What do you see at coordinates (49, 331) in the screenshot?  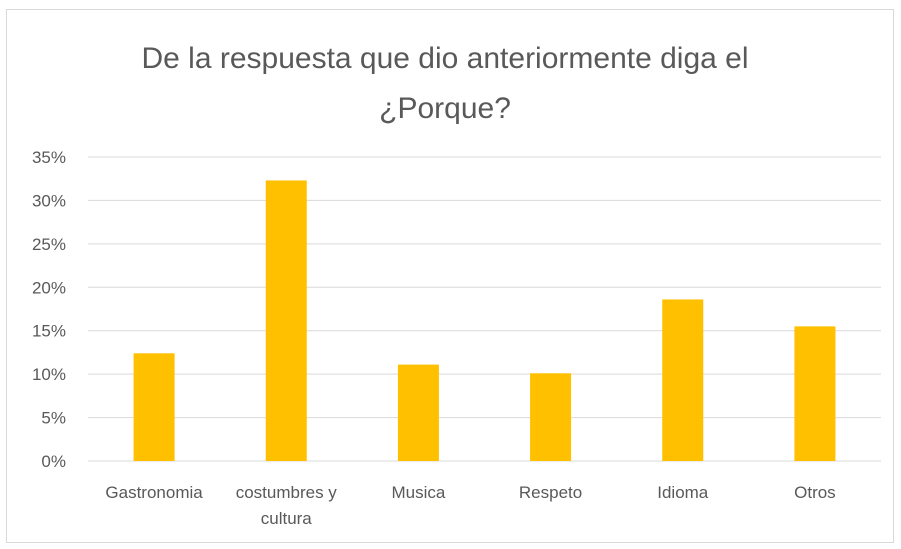 I see `y-tick-label: 15%` at bounding box center [49, 331].